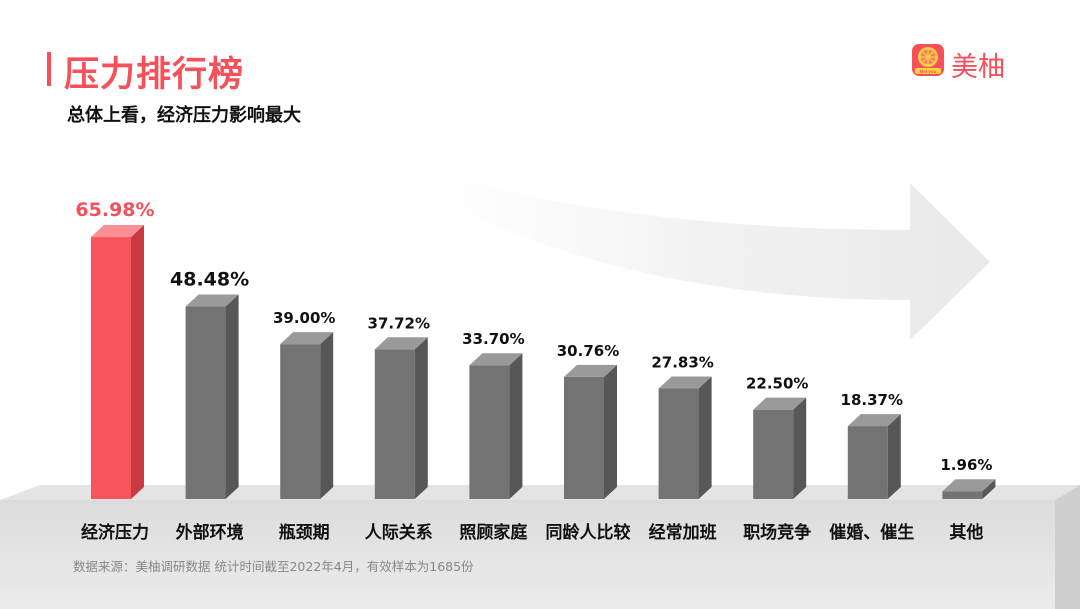 Image resolution: width=1080 pixels, height=609 pixels. Describe the element at coordinates (273, 566) in the screenshot. I see `data-source-note: 数据来源：美柚调研数据 统计时间截至2022年4月，有效样本为1685份` at that location.